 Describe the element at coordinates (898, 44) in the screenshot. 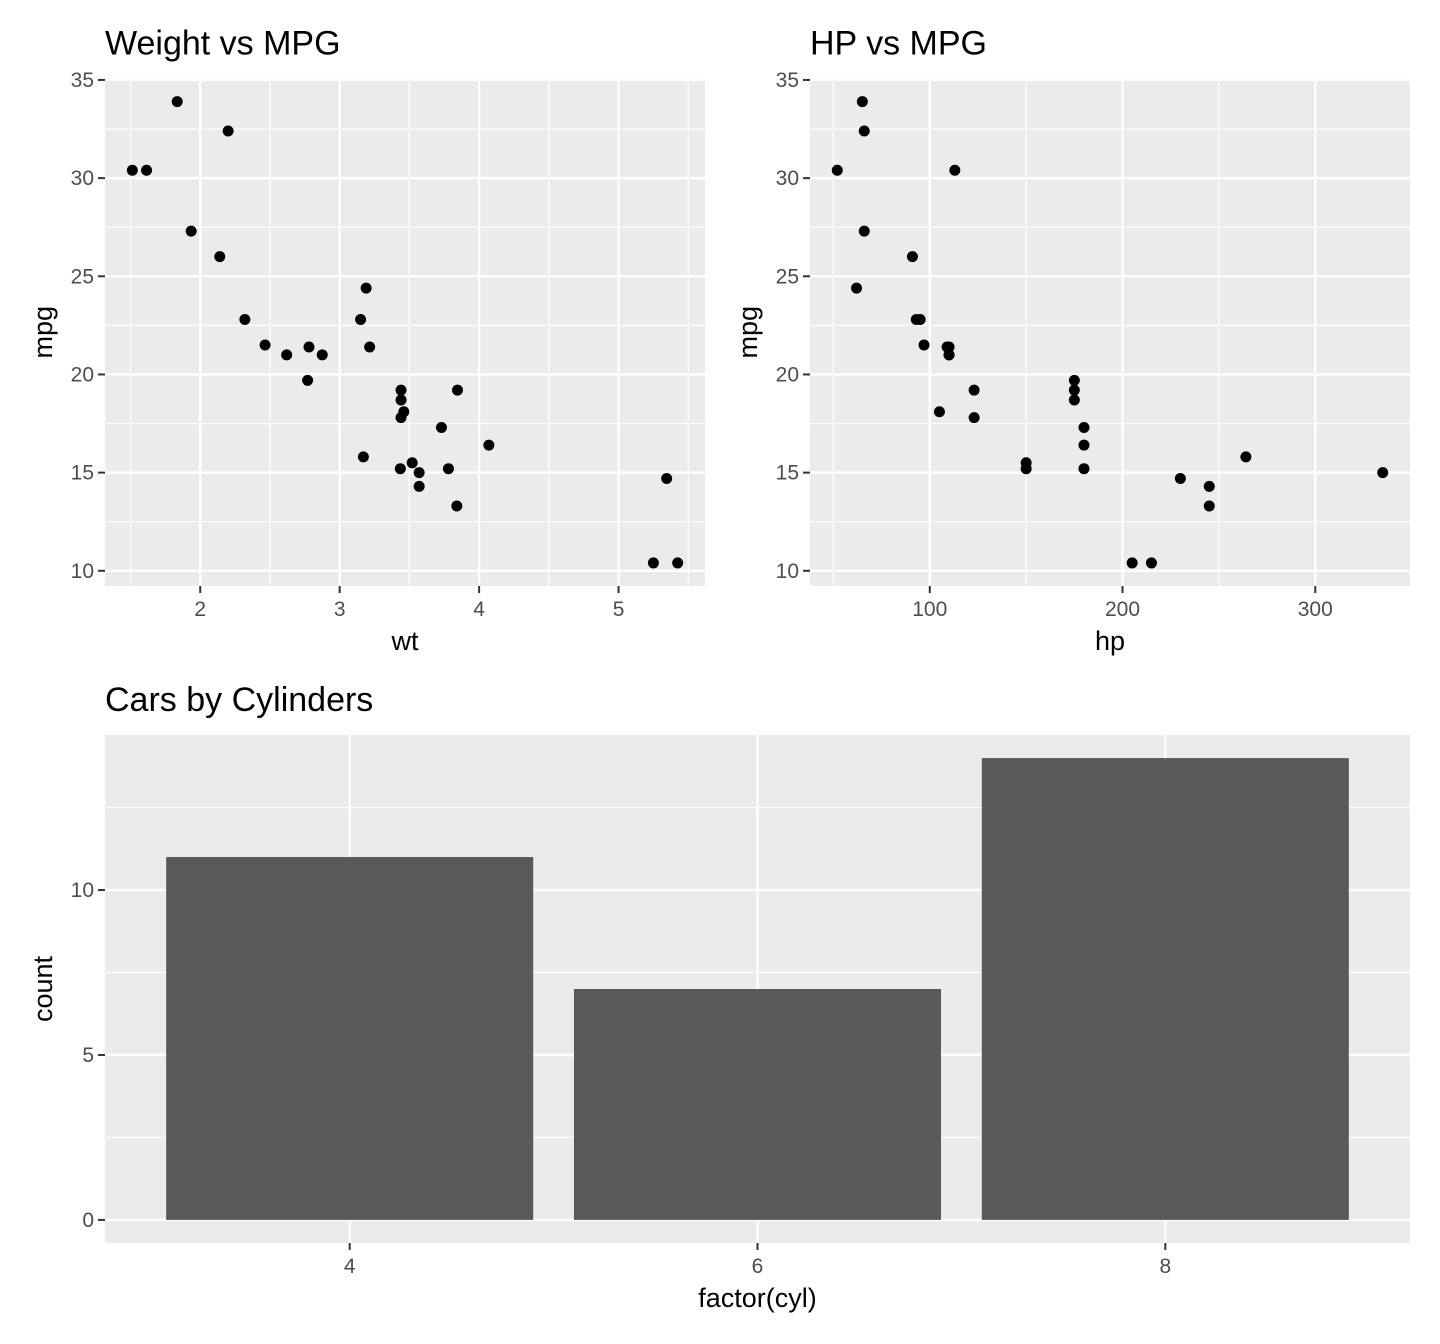

I see `plot-title: HP vs MPG` at that location.